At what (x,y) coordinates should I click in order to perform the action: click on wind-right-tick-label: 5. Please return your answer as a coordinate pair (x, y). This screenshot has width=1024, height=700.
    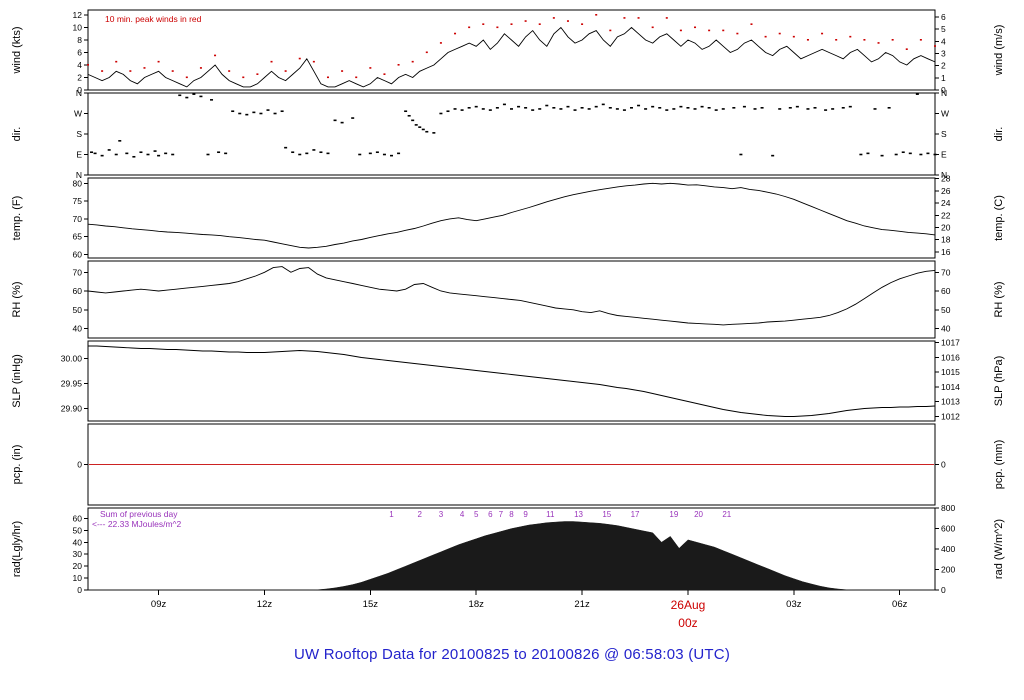
    Looking at the image, I should click on (943, 29).